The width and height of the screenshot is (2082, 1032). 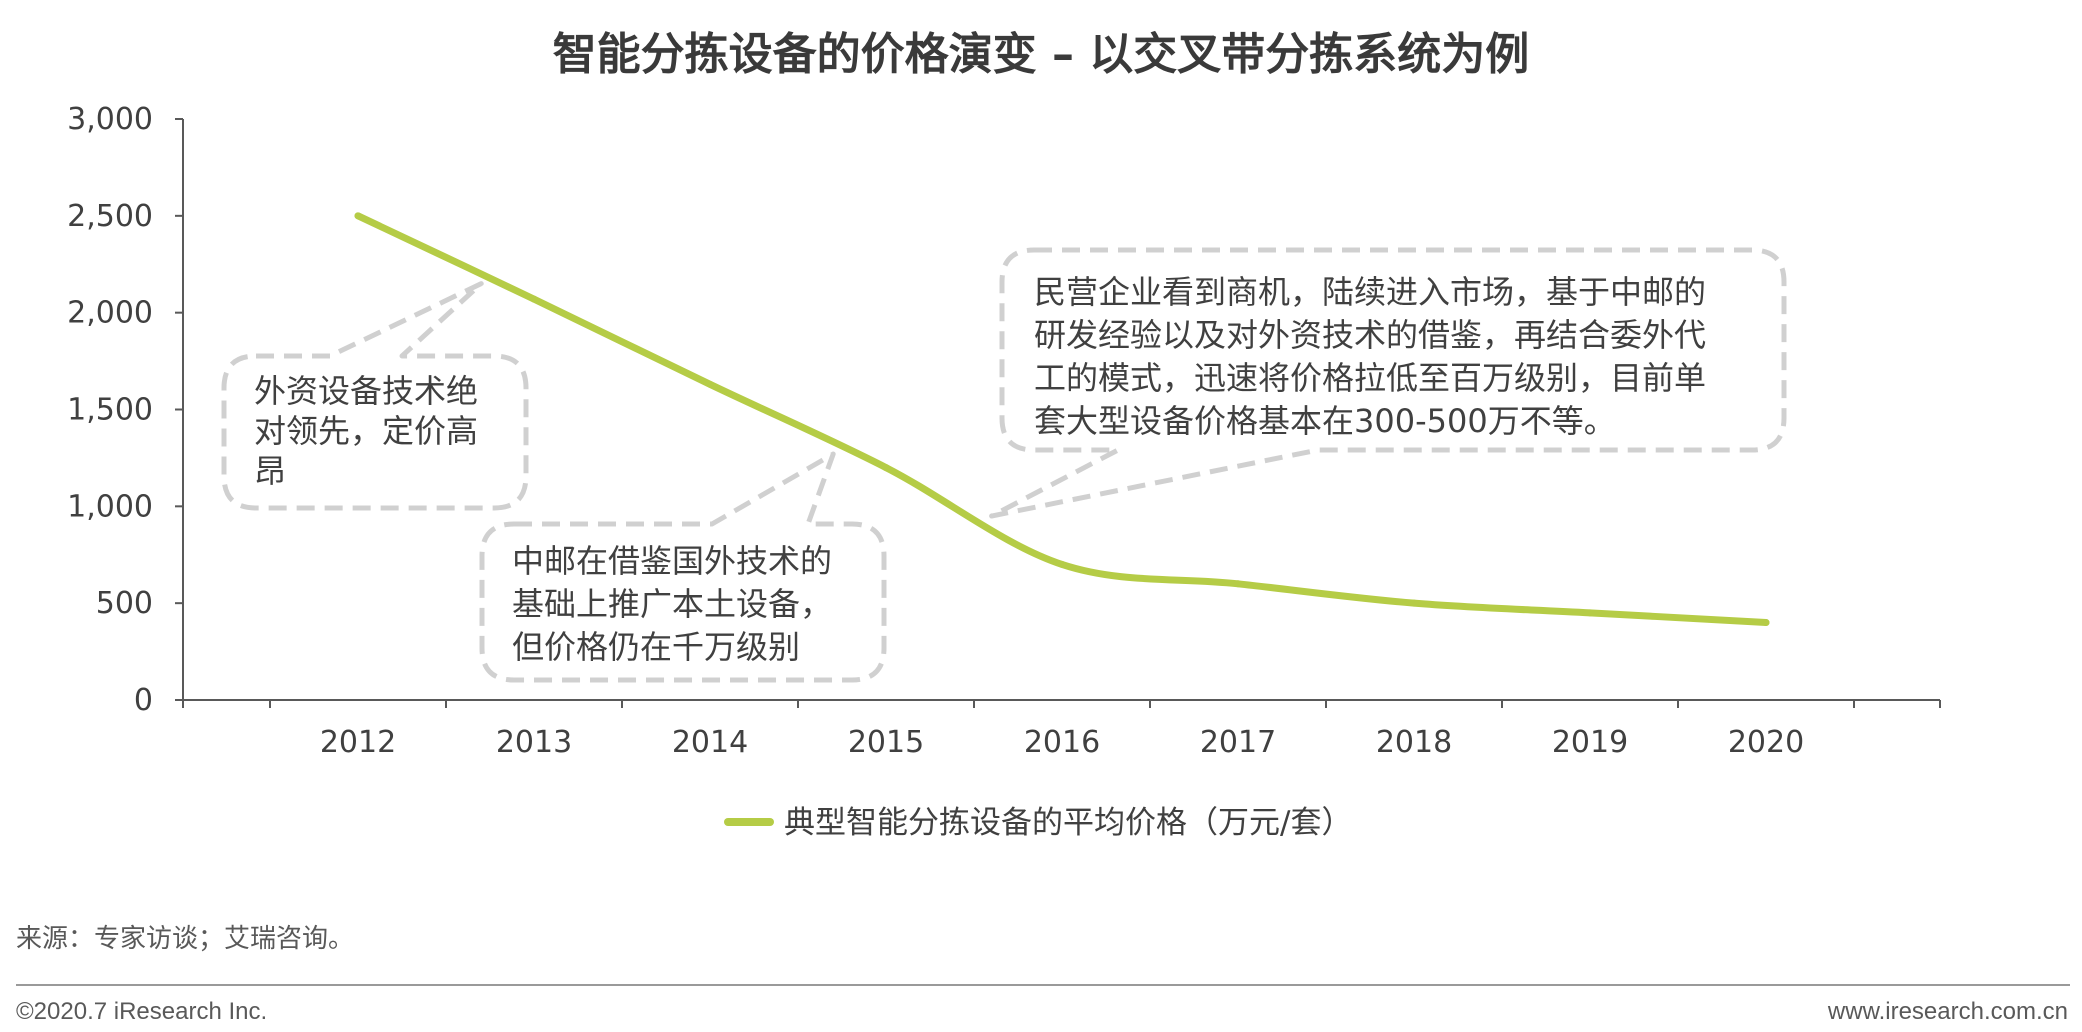 I want to click on callout-text-line: 昂, so click(x=270, y=471).